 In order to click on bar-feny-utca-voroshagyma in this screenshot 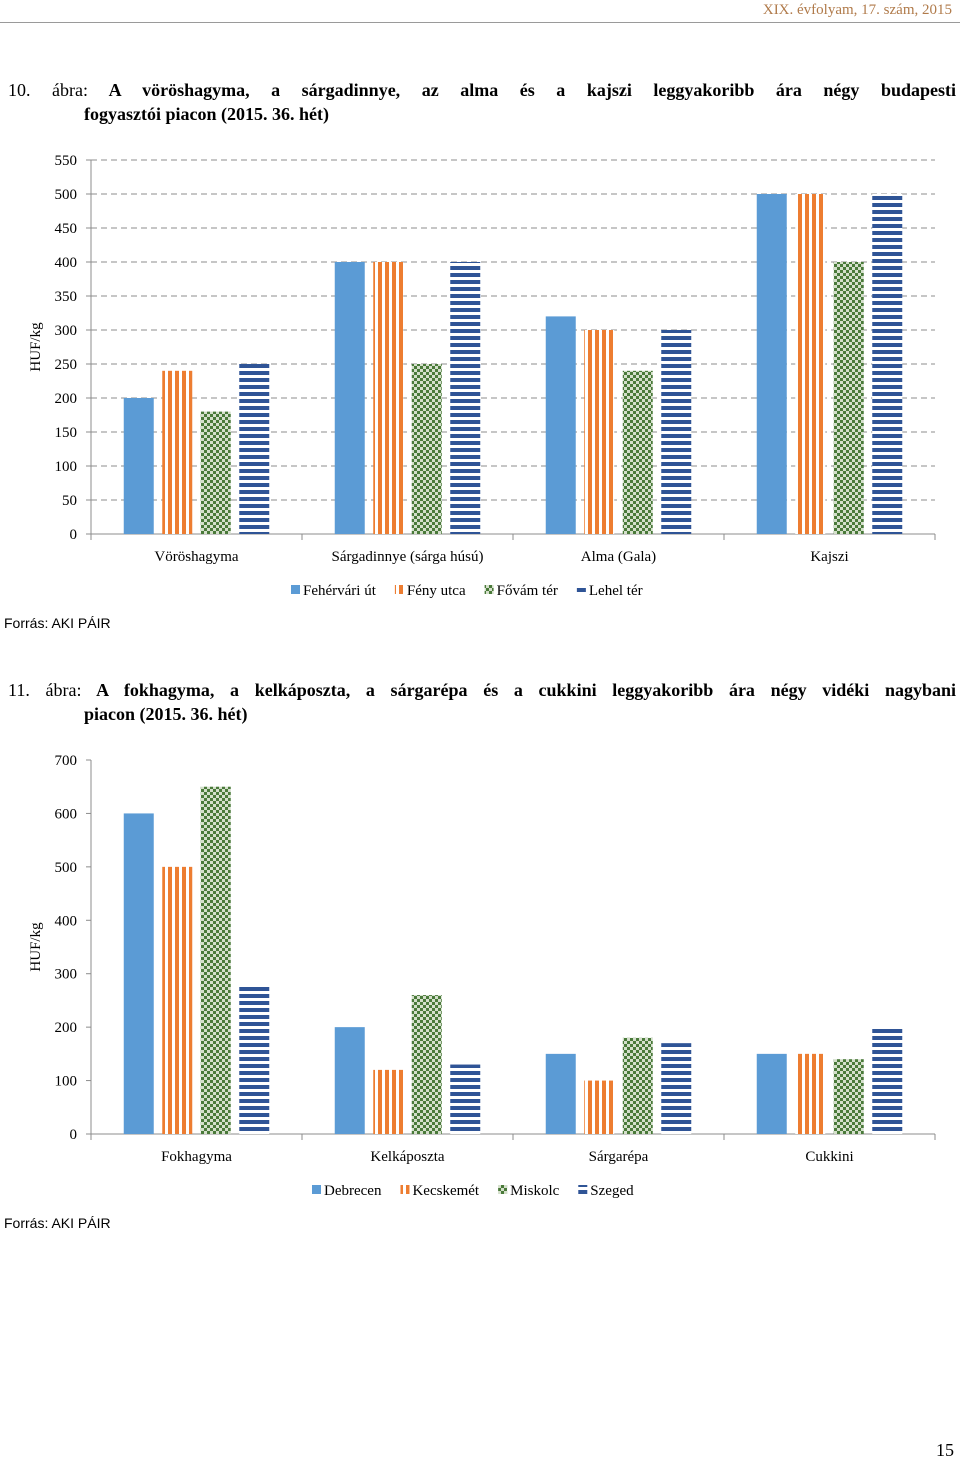, I will do `click(177, 452)`.